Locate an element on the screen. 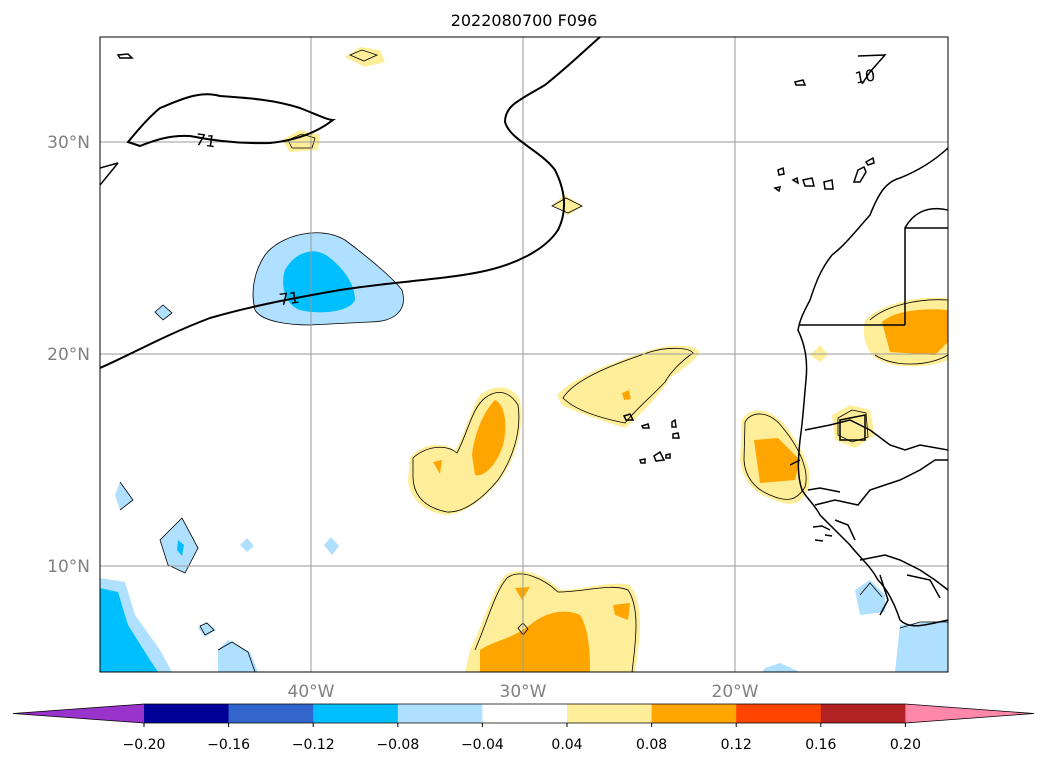 The width and height of the screenshot is (1047, 763). contour-label: 10 is located at coordinates (864, 76).